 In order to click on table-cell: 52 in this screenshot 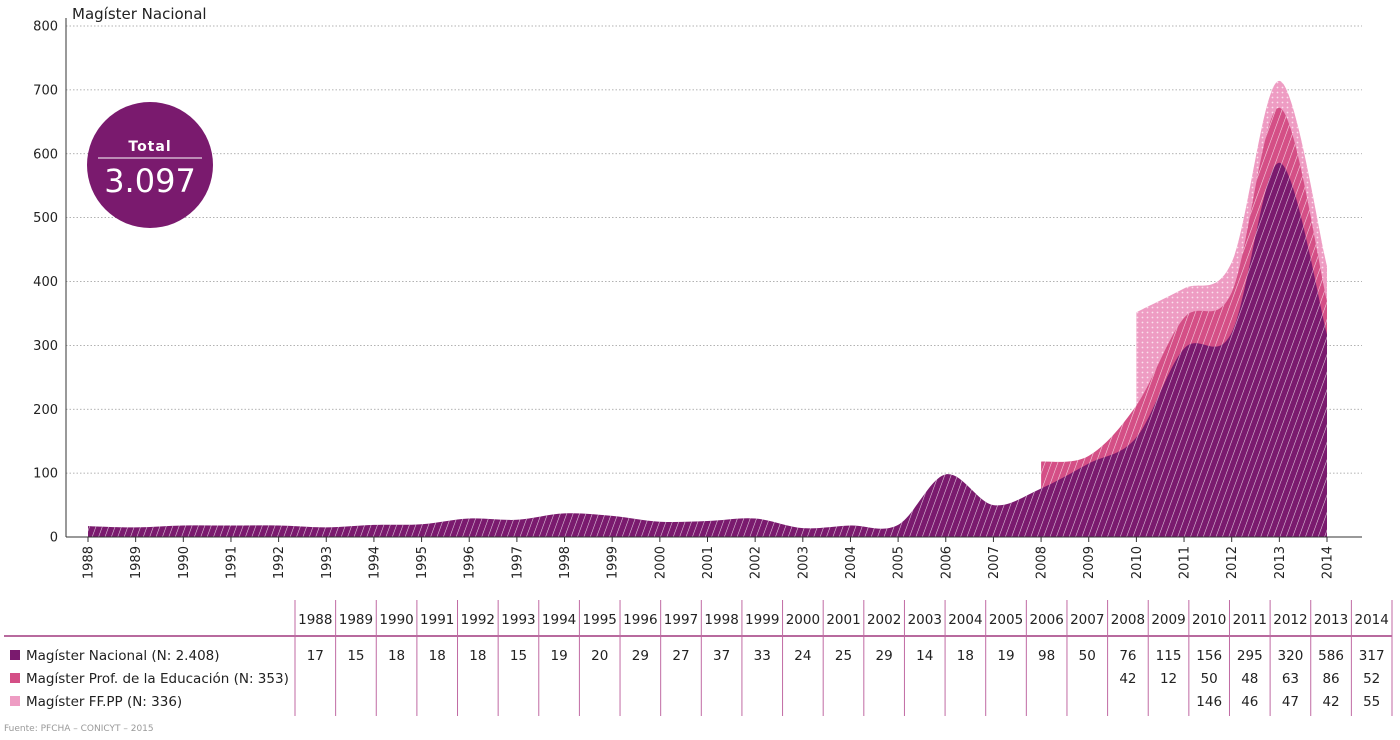, I will do `click(1371, 679)`.